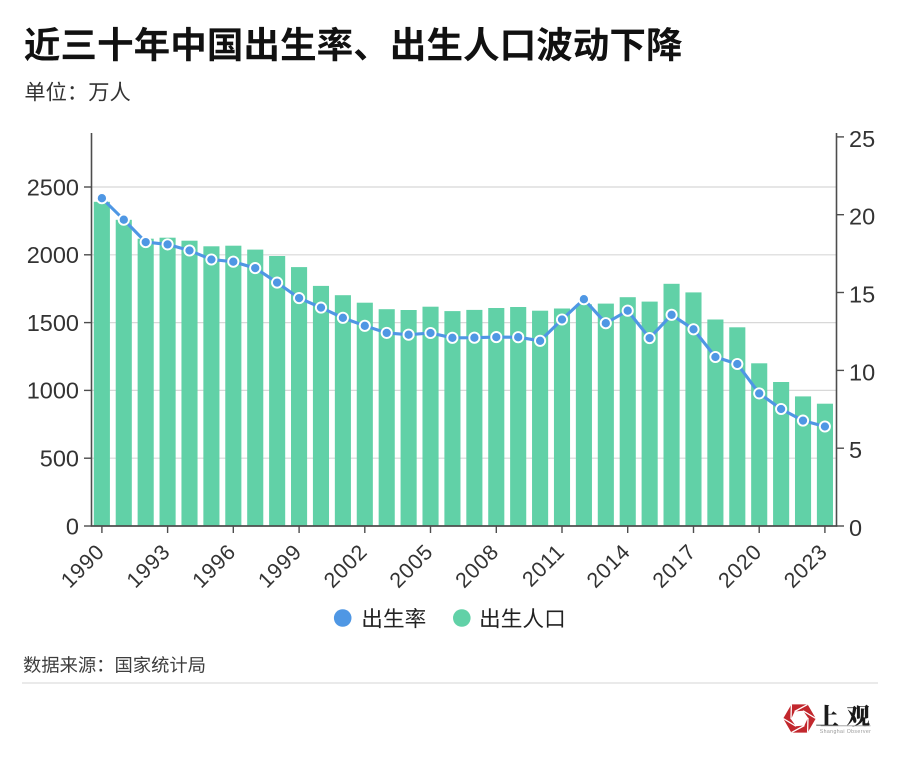  Describe the element at coordinates (805, 566) in the screenshot. I see `svg-text: 2023` at that location.